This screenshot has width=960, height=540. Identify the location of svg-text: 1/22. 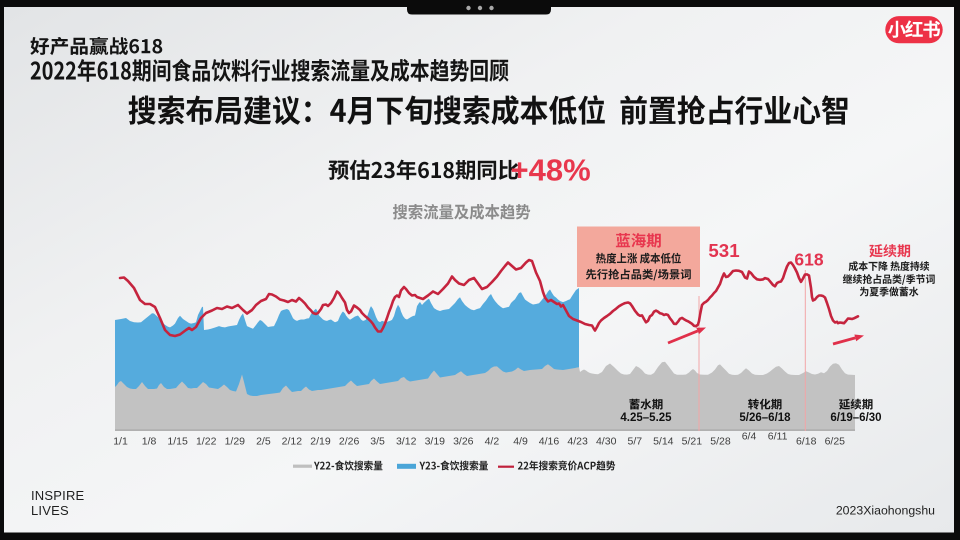
(206, 442).